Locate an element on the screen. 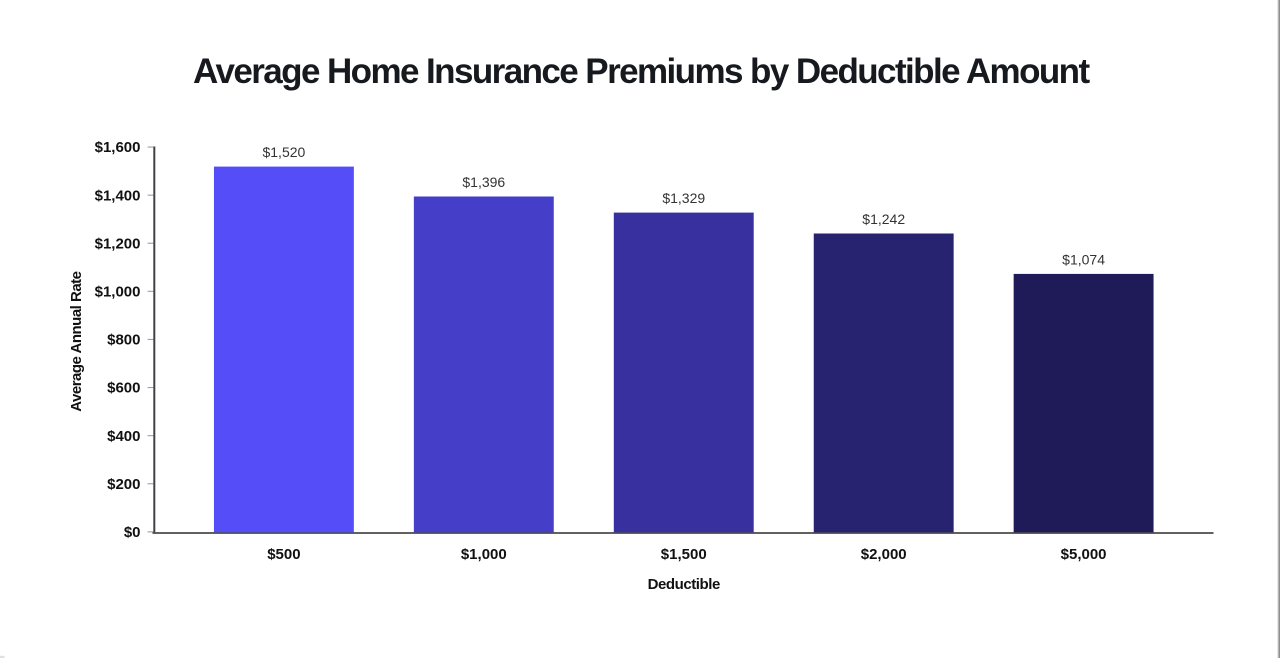 The image size is (1280, 663). svg-text: $1,242 is located at coordinates (883, 219).